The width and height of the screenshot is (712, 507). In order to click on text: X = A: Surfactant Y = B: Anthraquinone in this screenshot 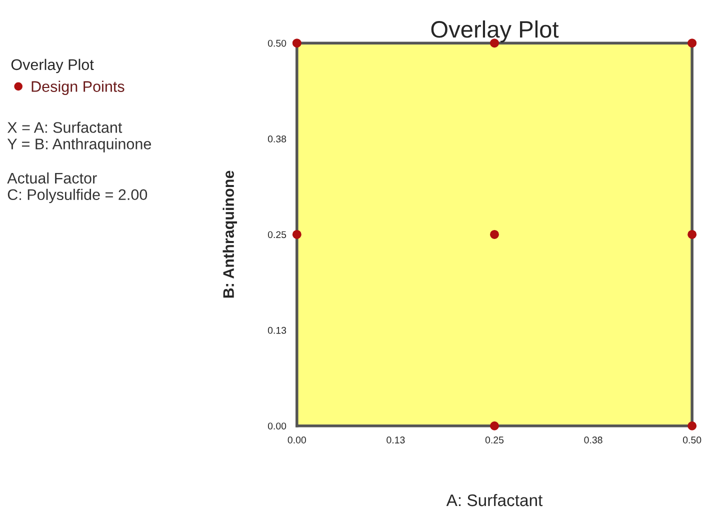, I will do `click(79, 137)`.